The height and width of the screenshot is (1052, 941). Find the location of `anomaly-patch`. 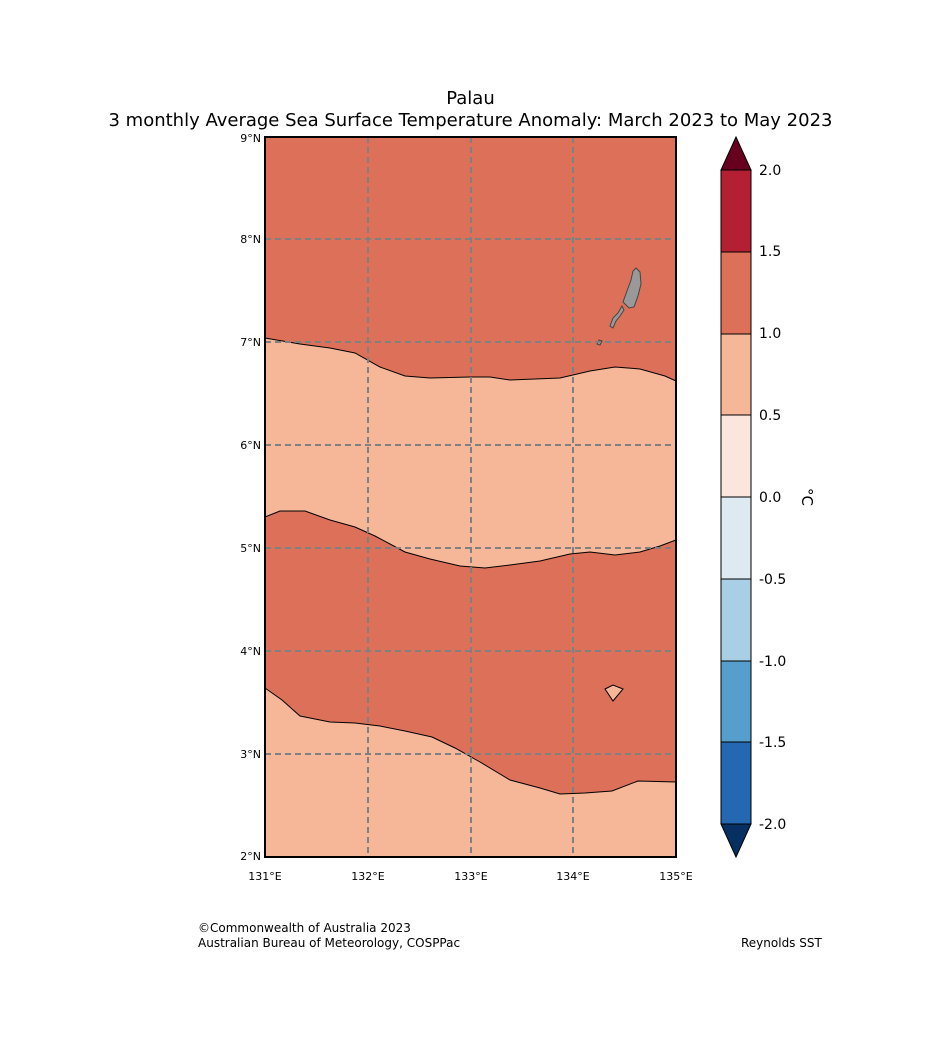

anomaly-patch is located at coordinates (614, 693).